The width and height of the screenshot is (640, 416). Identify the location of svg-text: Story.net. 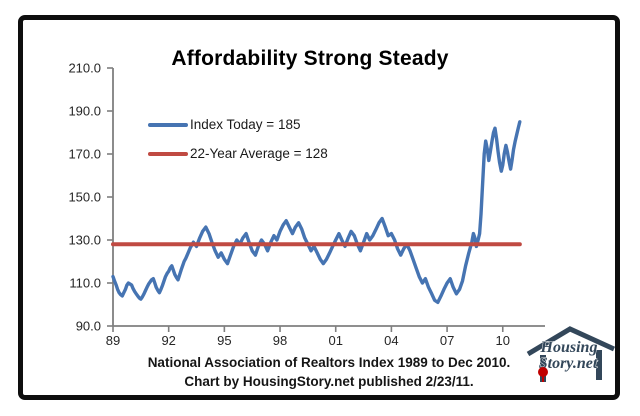
(568, 363).